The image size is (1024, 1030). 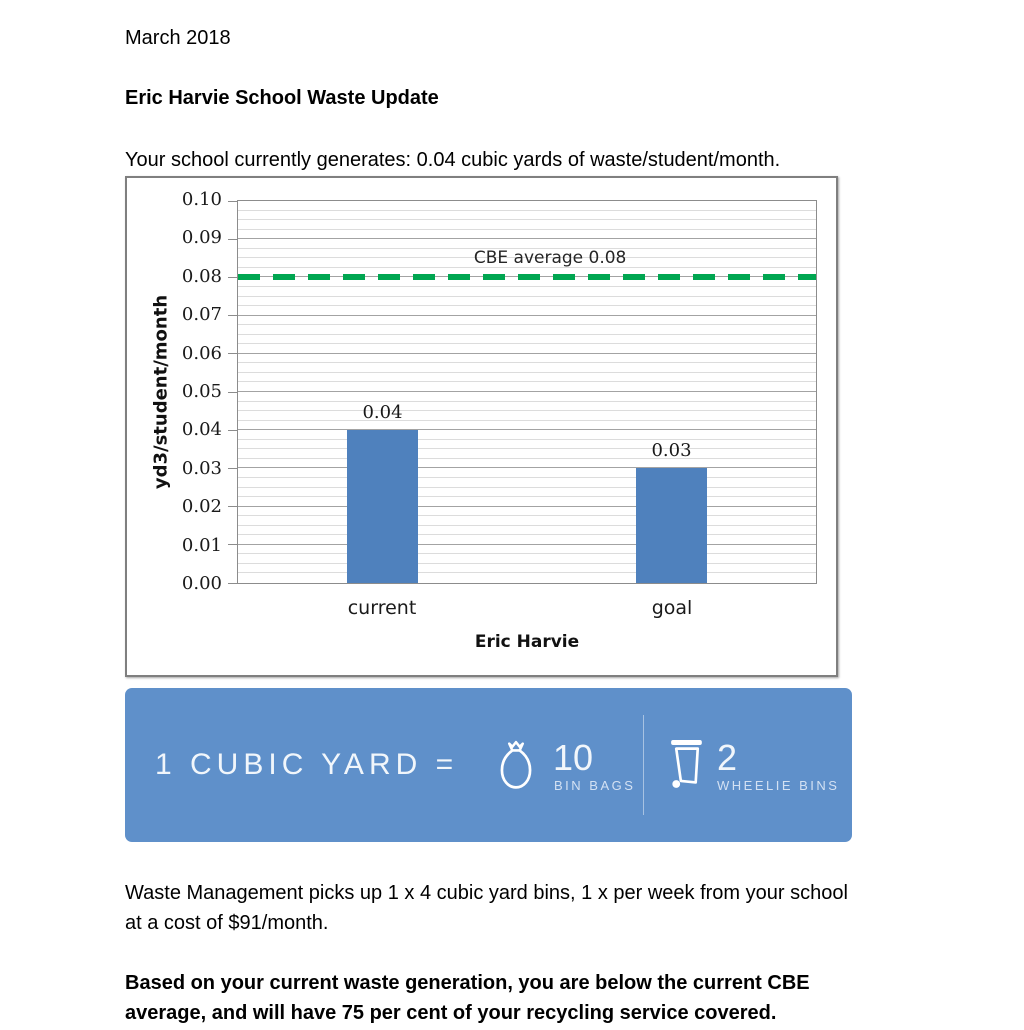 What do you see at coordinates (527, 609) in the screenshot?
I see `category-axis: current goal` at bounding box center [527, 609].